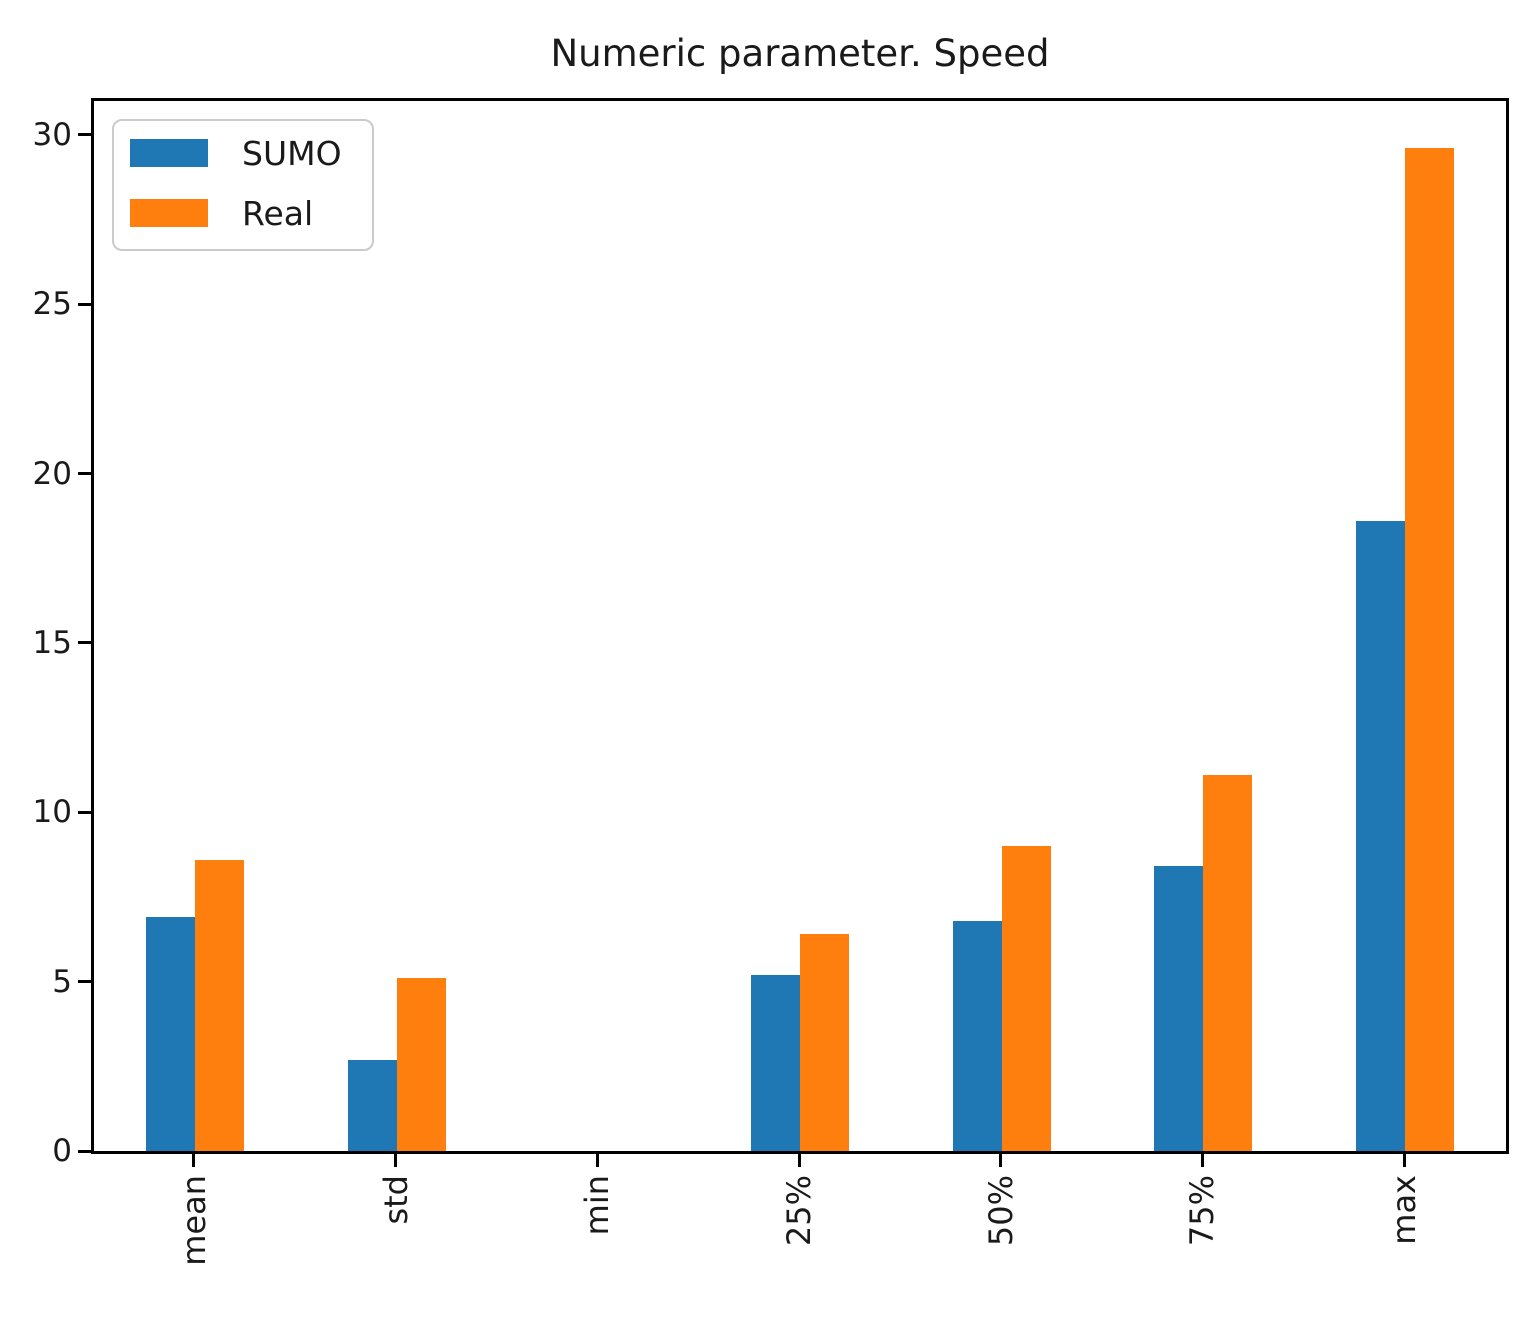  Describe the element at coordinates (52, 642) in the screenshot. I see `y-tick-label-15: 15` at that location.